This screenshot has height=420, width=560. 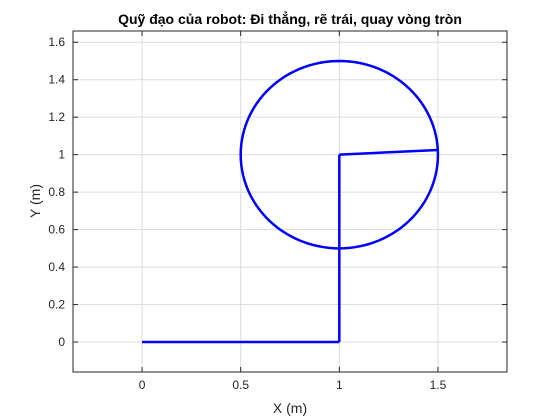 I want to click on y-tick-label: 1, so click(x=61, y=155).